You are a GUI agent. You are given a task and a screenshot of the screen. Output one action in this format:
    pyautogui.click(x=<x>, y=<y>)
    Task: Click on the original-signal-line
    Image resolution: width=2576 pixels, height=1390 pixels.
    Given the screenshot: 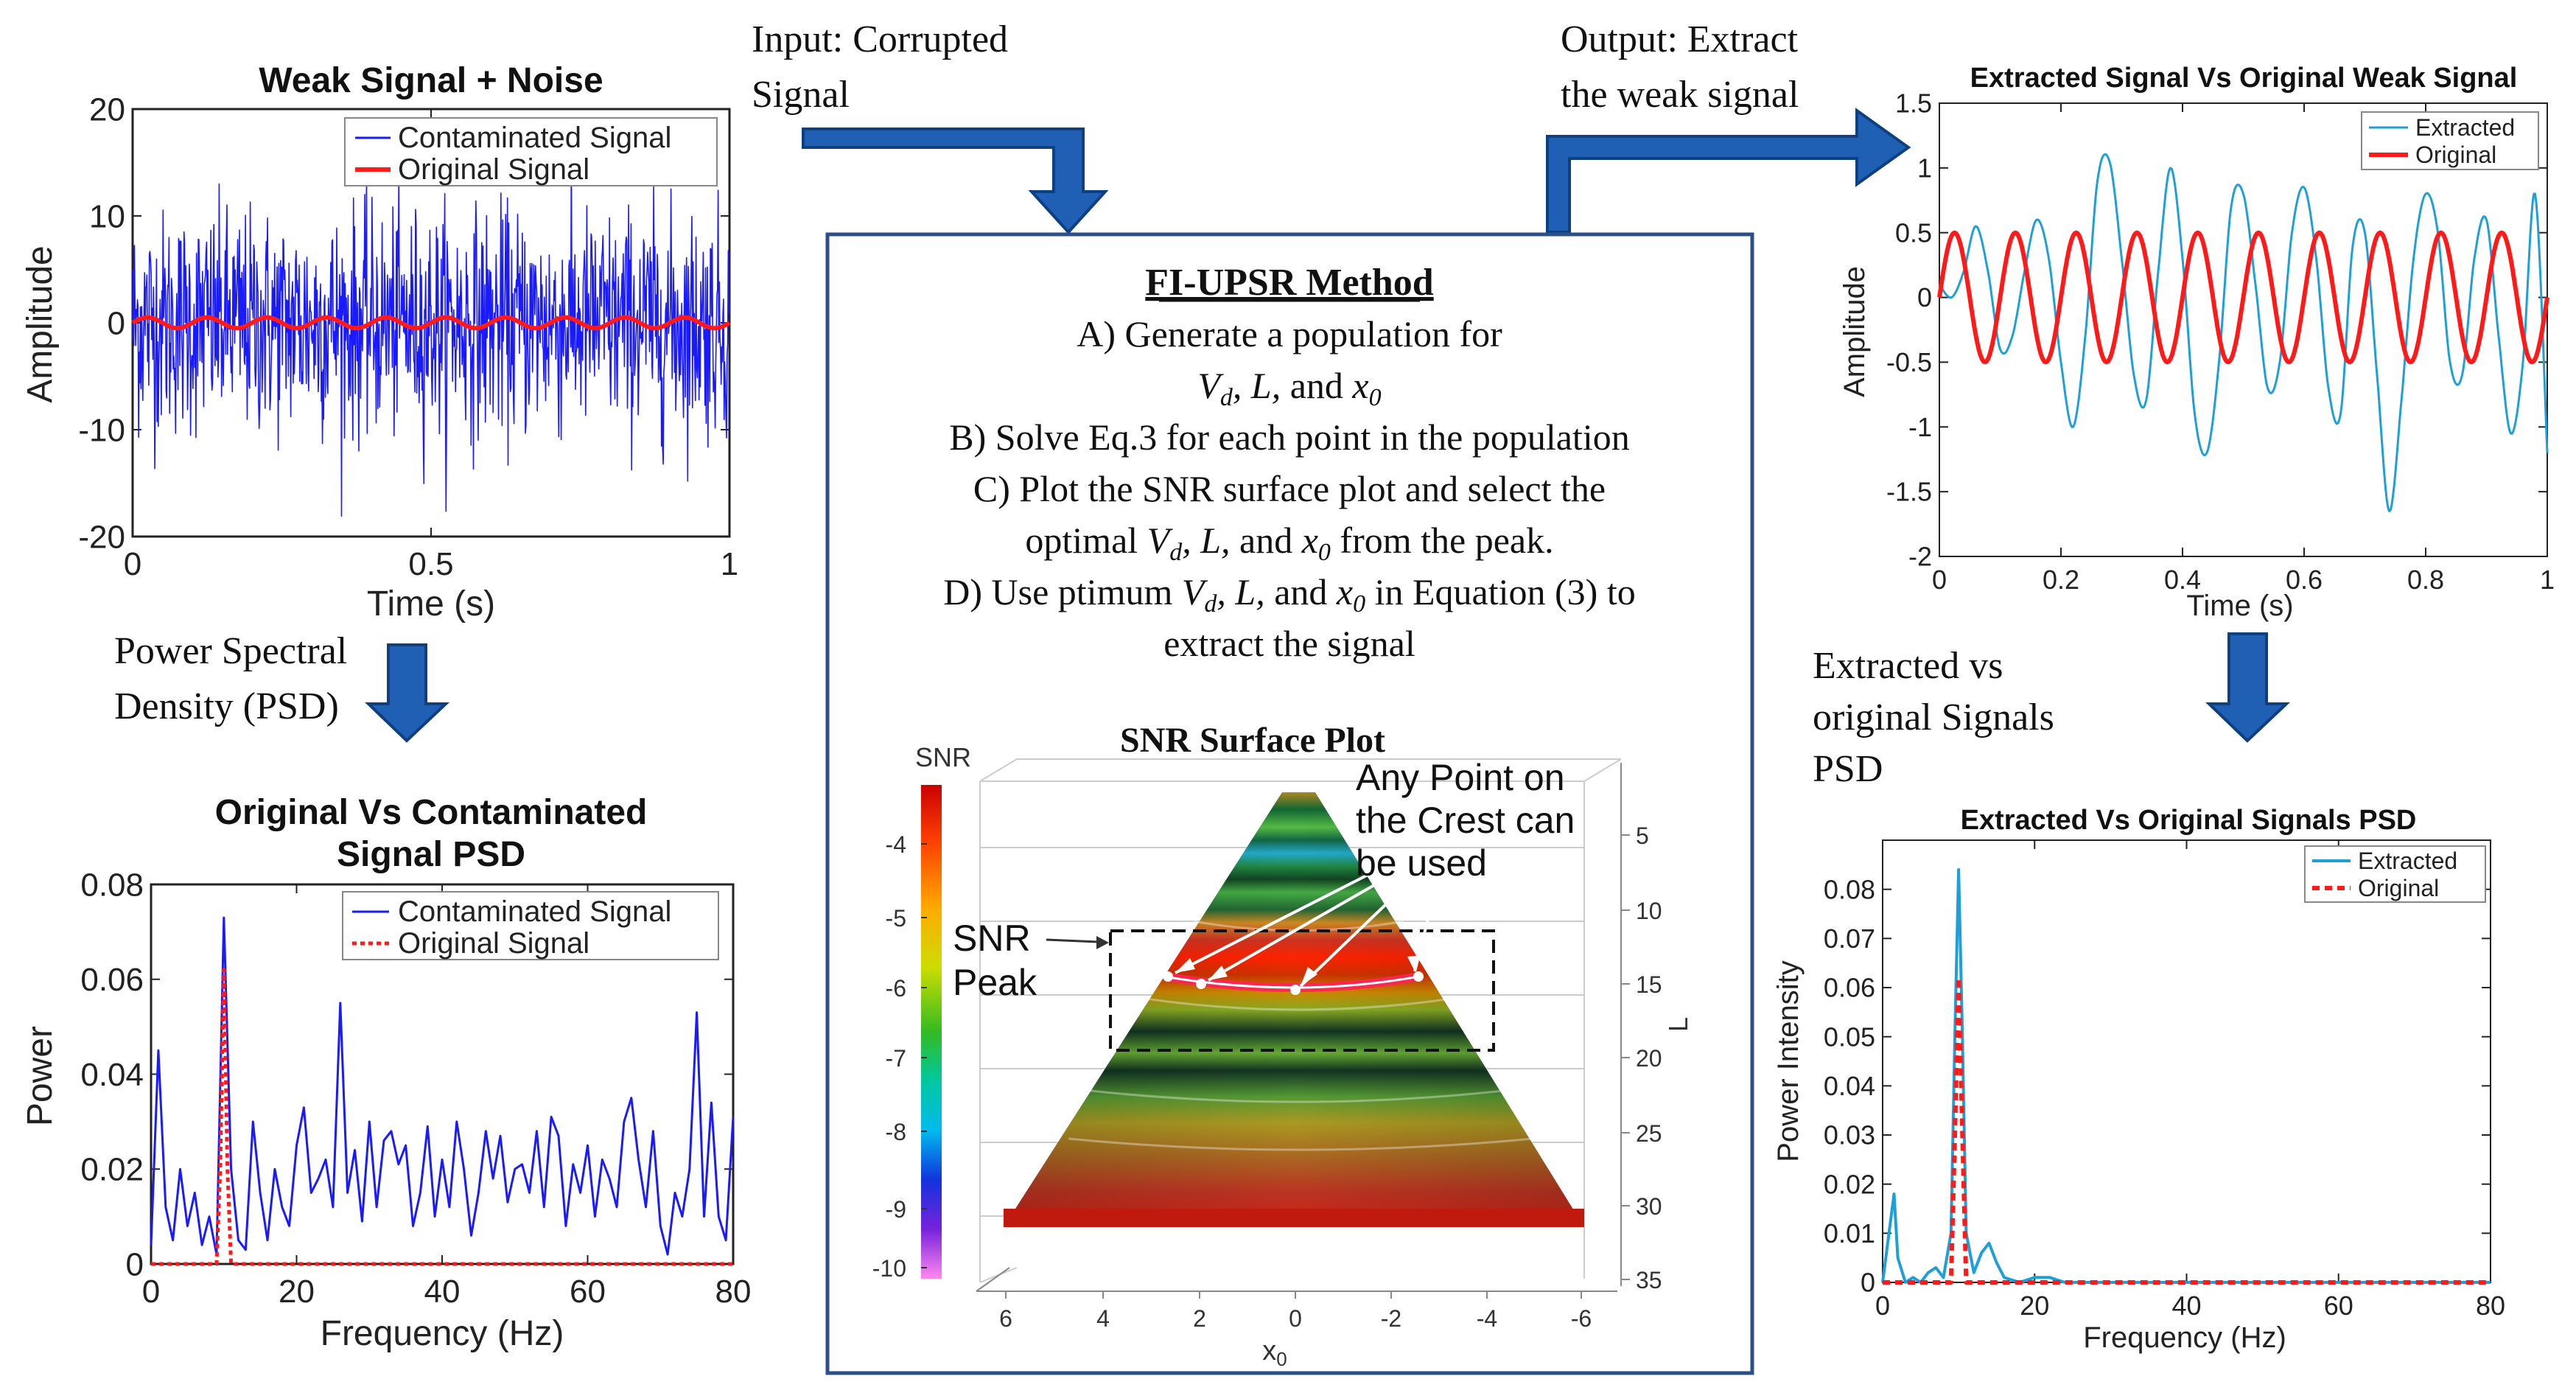 What is the action you would take?
    pyautogui.click(x=2243, y=297)
    